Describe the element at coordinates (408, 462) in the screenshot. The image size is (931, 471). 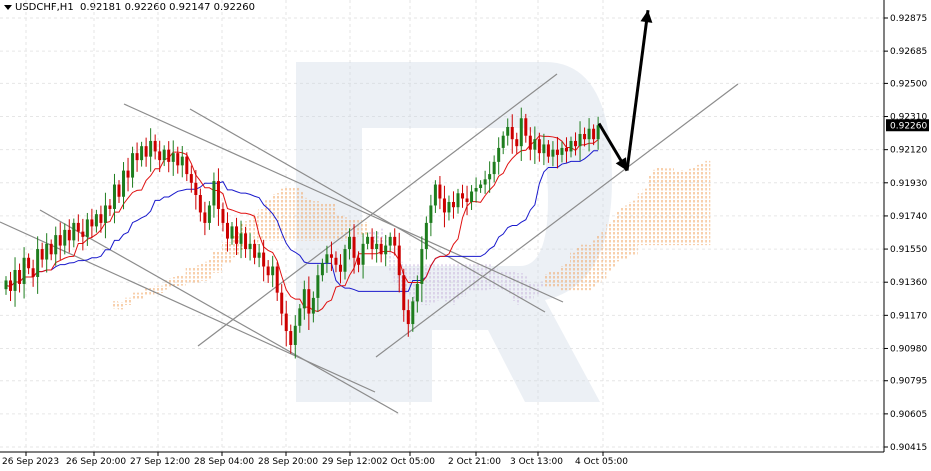
I see `x-tick-label: 2 Oct 05:00` at that location.